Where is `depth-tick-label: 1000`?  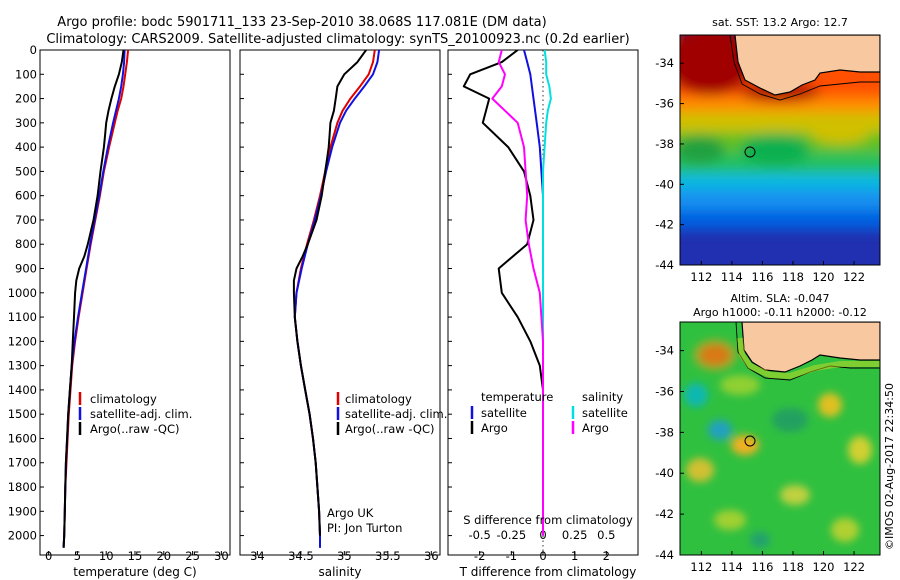 depth-tick-label: 1000 is located at coordinates (22, 293).